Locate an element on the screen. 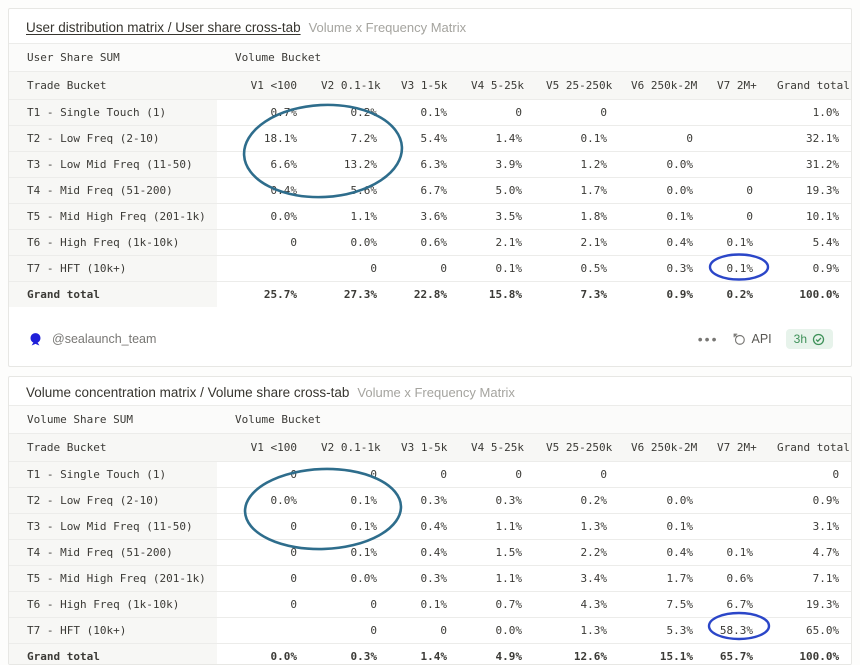 This screenshot has height=665, width=860. api-button-label: API is located at coordinates (761, 339).